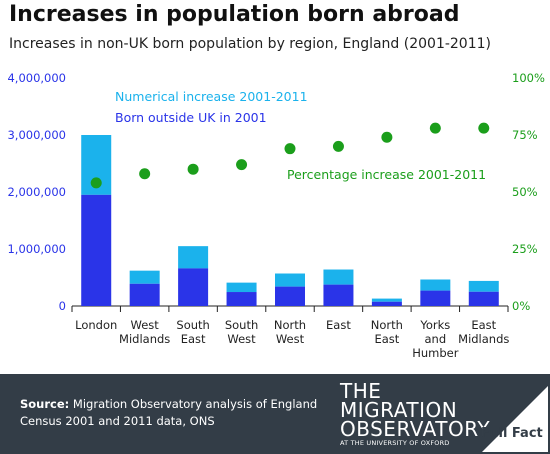 Image resolution: width=550 pixels, height=454 pixels. What do you see at coordinates (62, 306) in the screenshot?
I see `y-left-tick-label: 0` at bounding box center [62, 306].